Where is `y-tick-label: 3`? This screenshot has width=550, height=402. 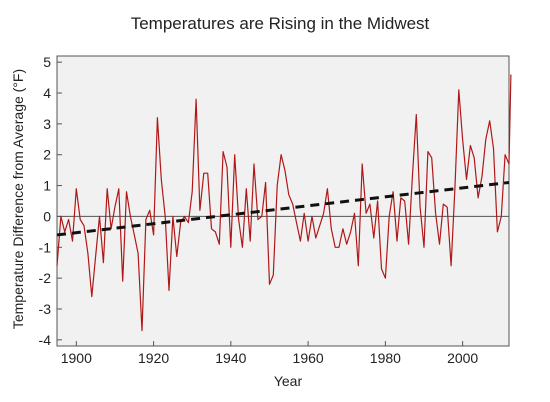
y-tick-label: 3 is located at coordinates (47, 124).